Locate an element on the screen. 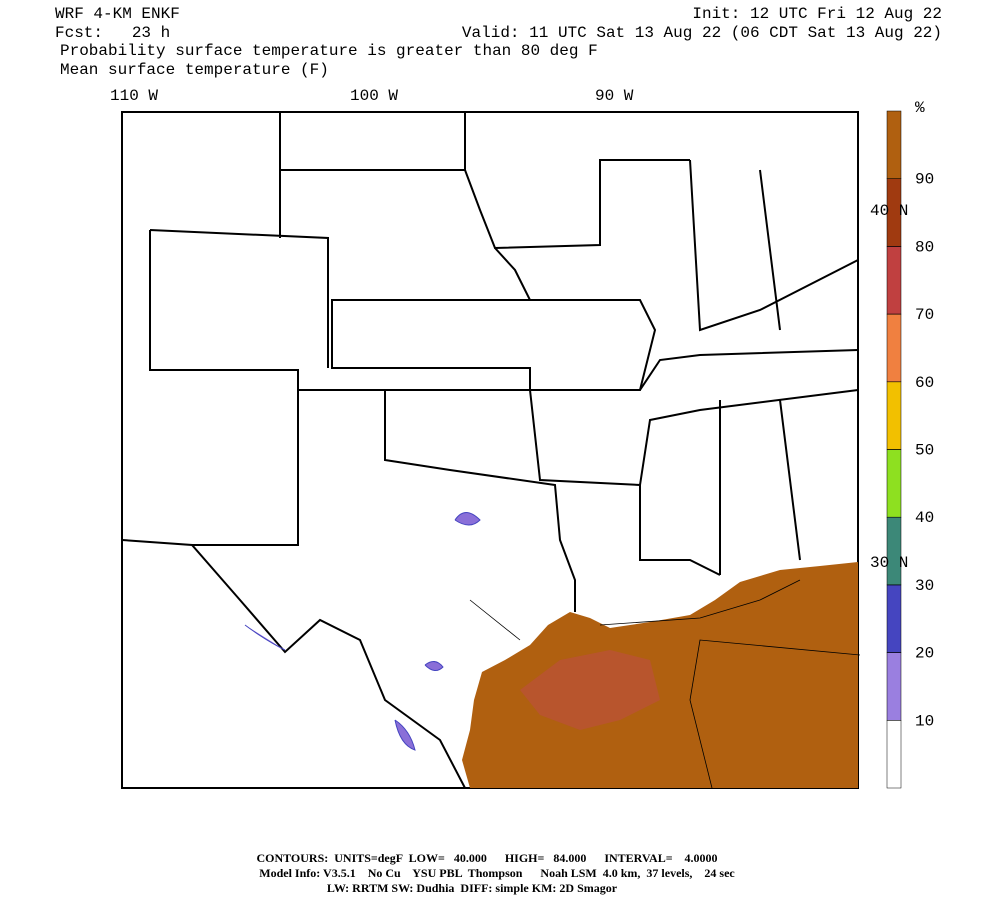 The image size is (1000, 900). longitude-label: 90 W is located at coordinates (614, 96).